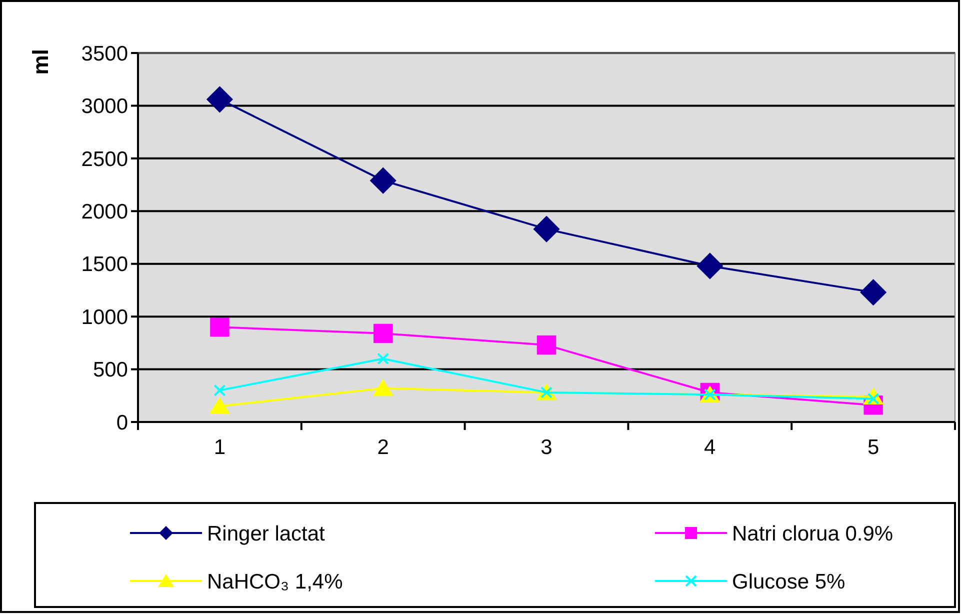  What do you see at coordinates (220, 447) in the screenshot?
I see `x-tick-label: 1` at bounding box center [220, 447].